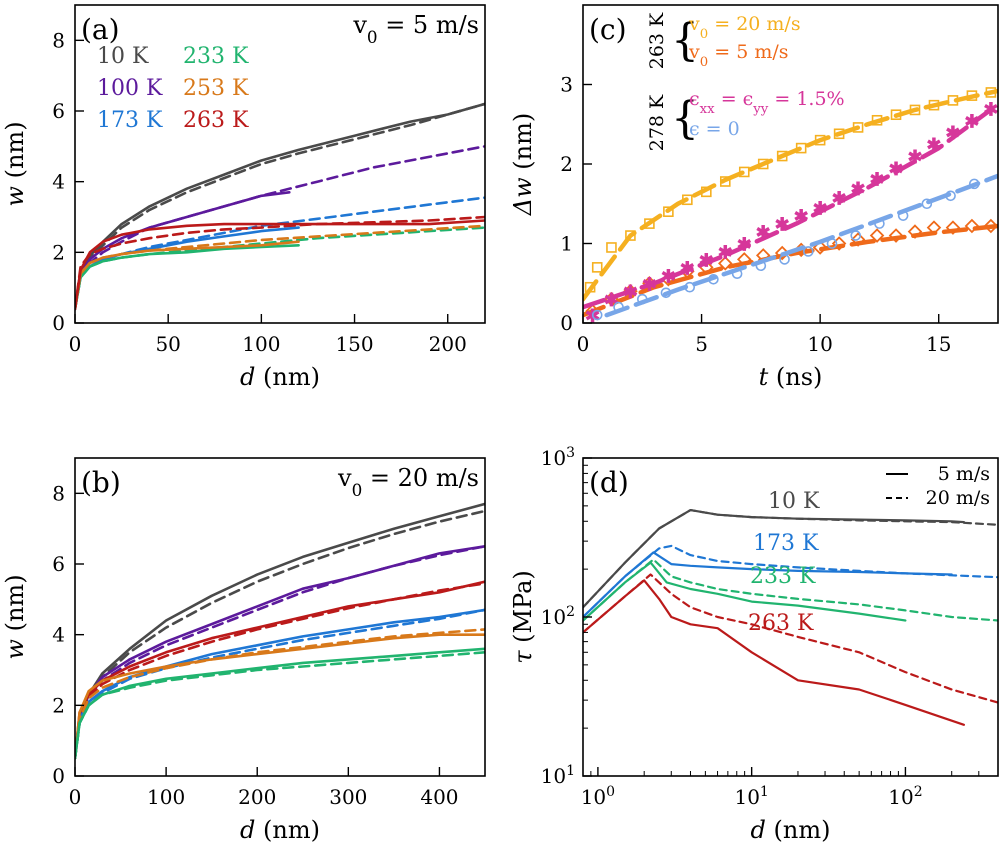 The height and width of the screenshot is (865, 1000). I want to click on series-233k-solid, so click(187, 277).